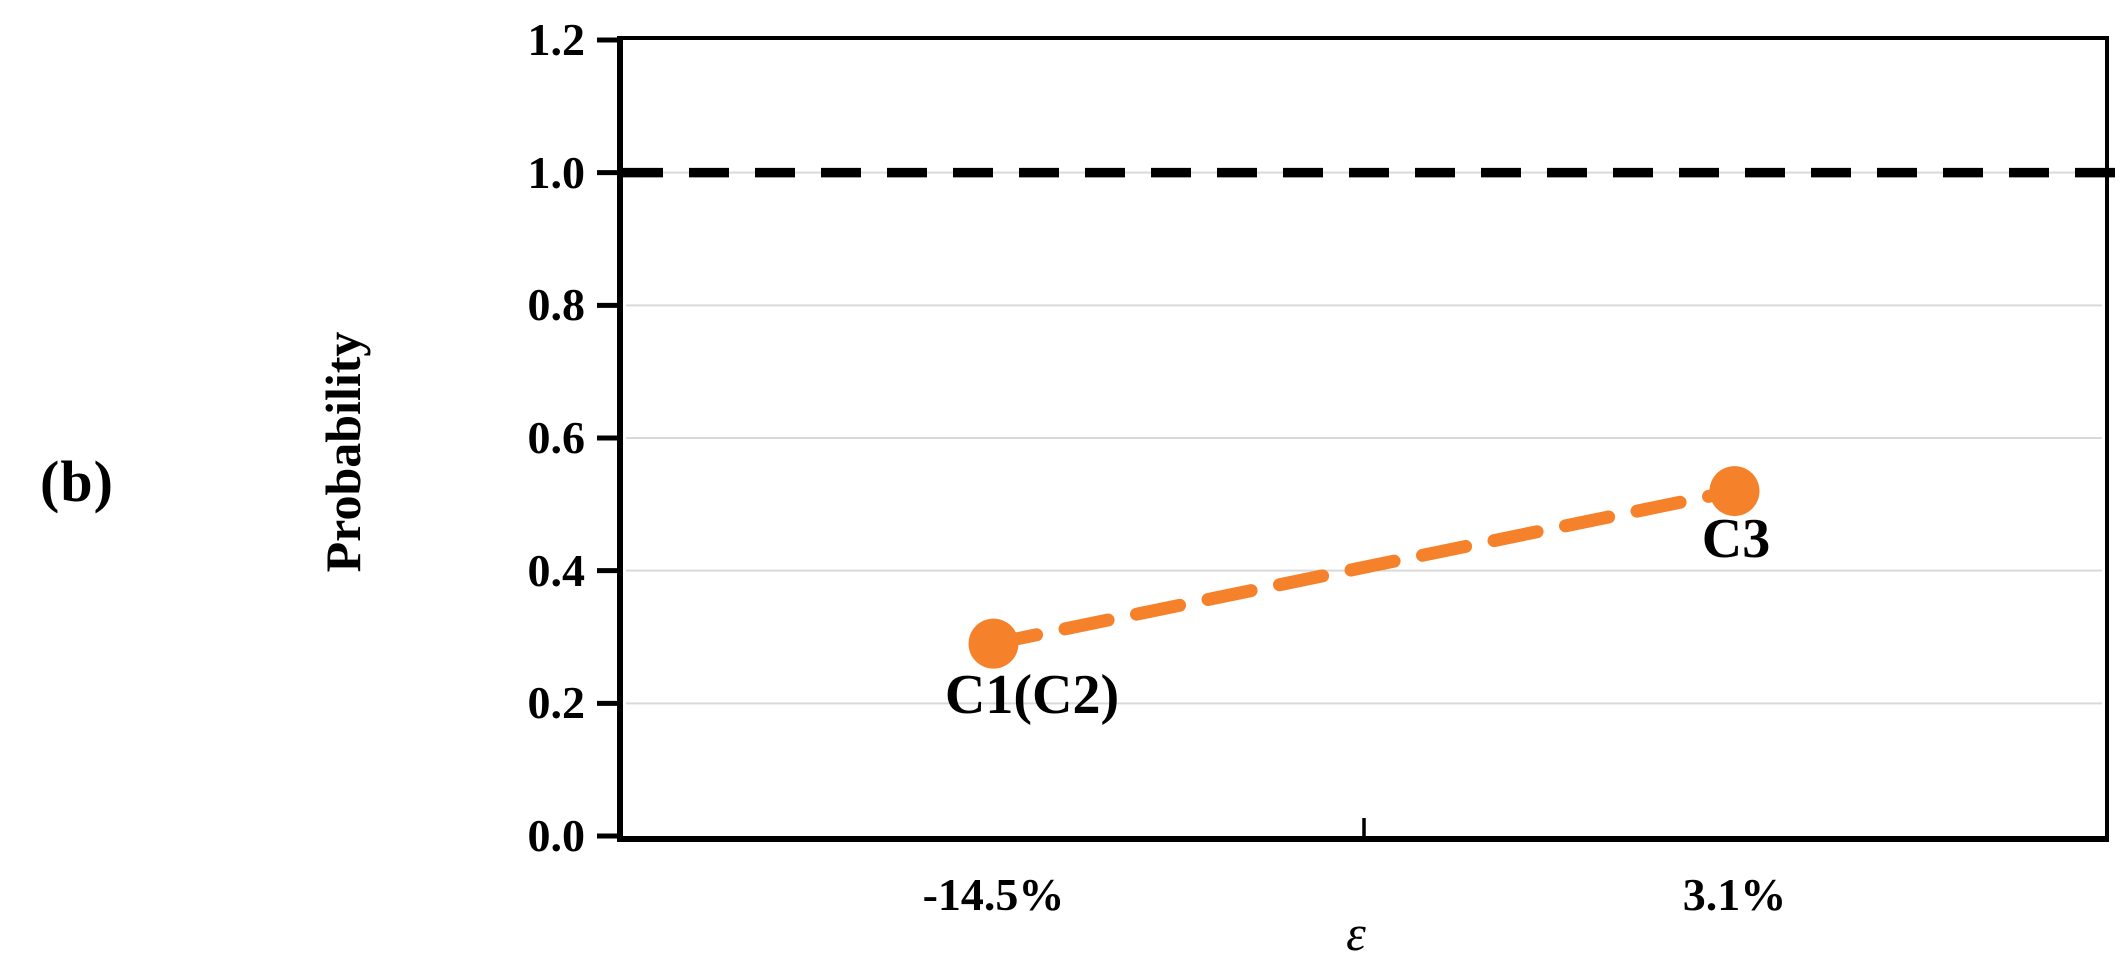 The image size is (2126, 979). Describe the element at coordinates (1734, 894) in the screenshot. I see `x-tick-label: 3.1%` at that location.